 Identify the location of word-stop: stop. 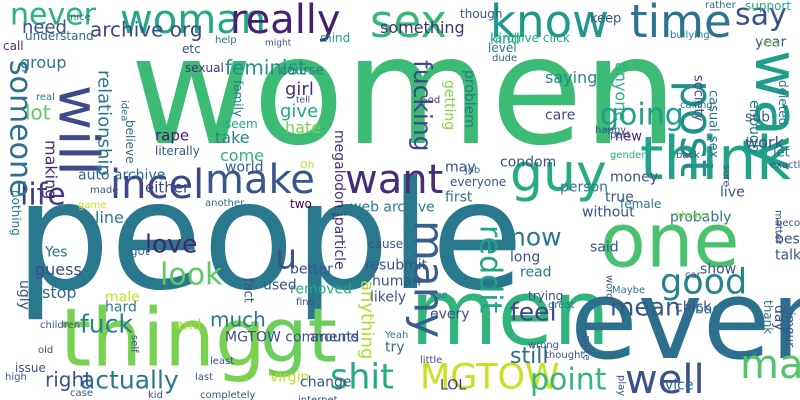
(59, 292).